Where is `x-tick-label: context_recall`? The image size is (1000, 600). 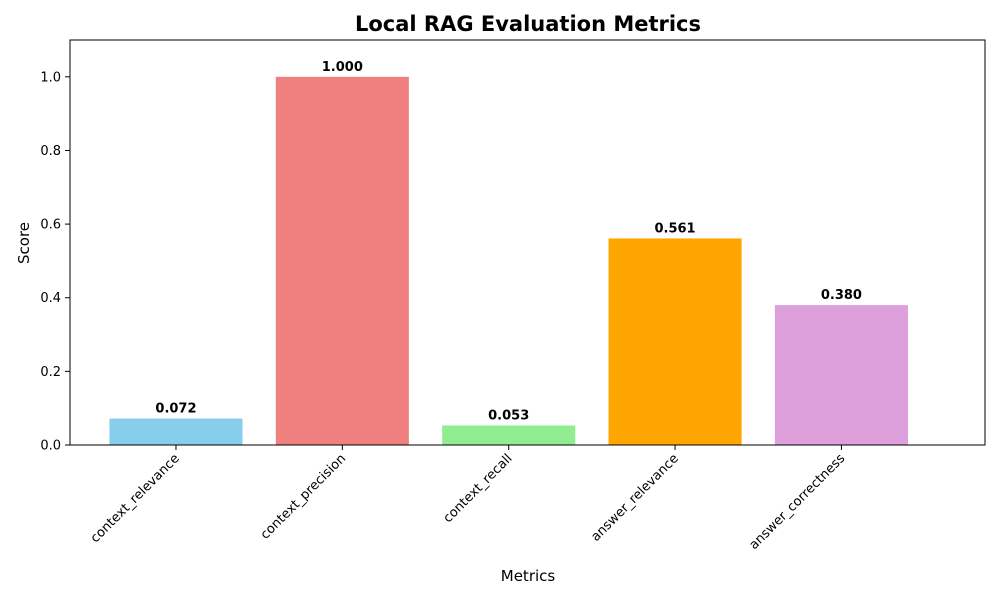
x-tick-label: context_recall is located at coordinates (478, 488).